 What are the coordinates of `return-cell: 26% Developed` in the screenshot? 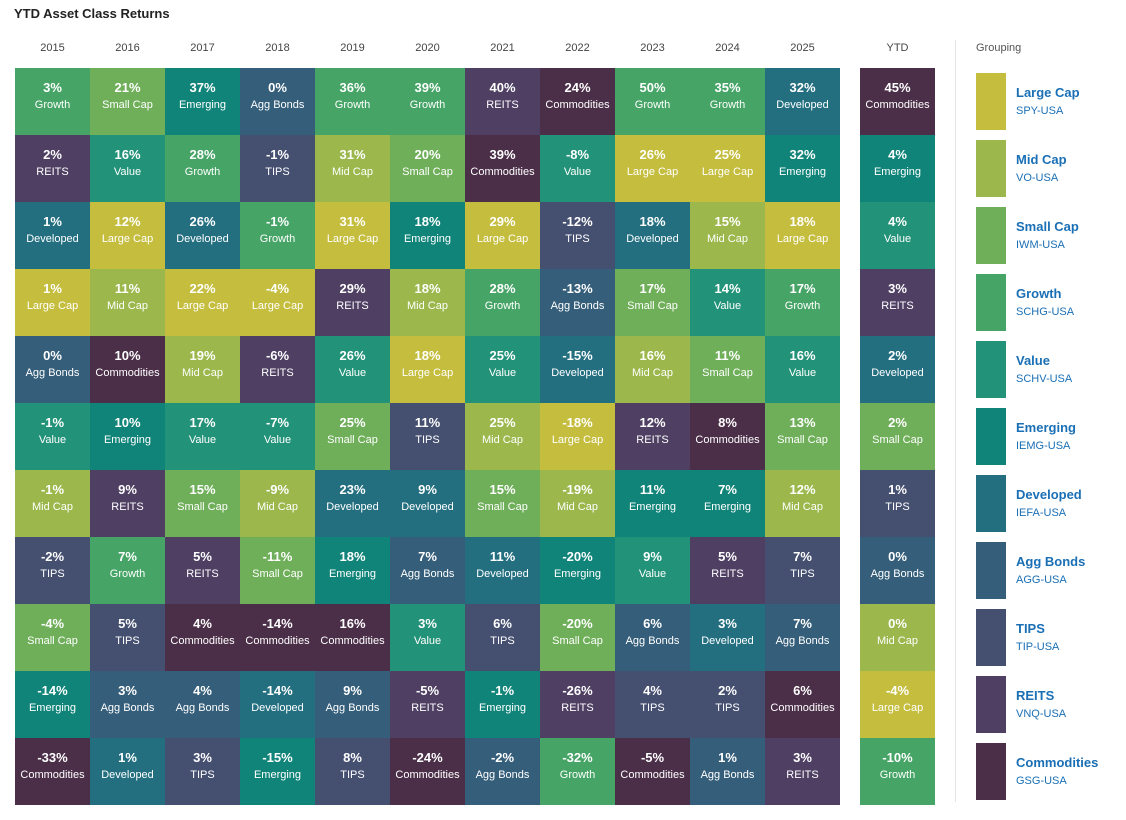 It's located at (202, 235).